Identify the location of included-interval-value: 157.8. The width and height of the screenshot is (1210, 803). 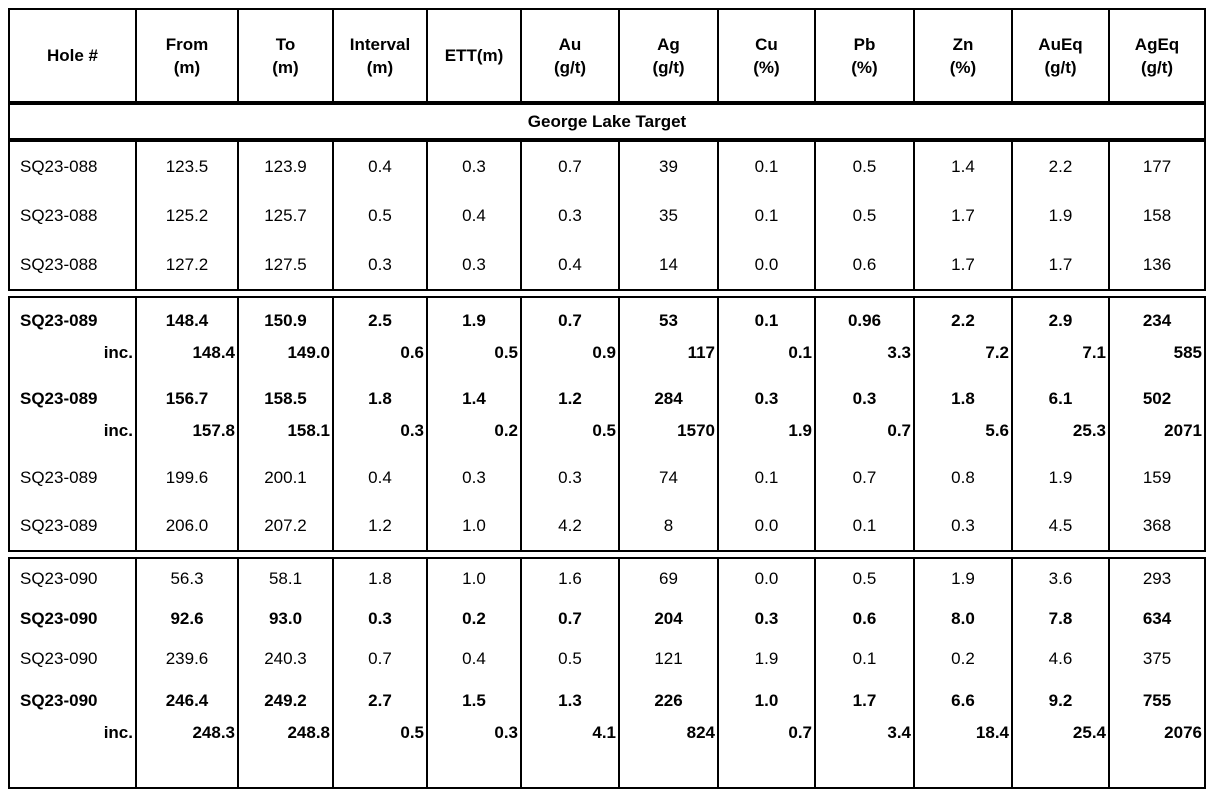
(213, 430).